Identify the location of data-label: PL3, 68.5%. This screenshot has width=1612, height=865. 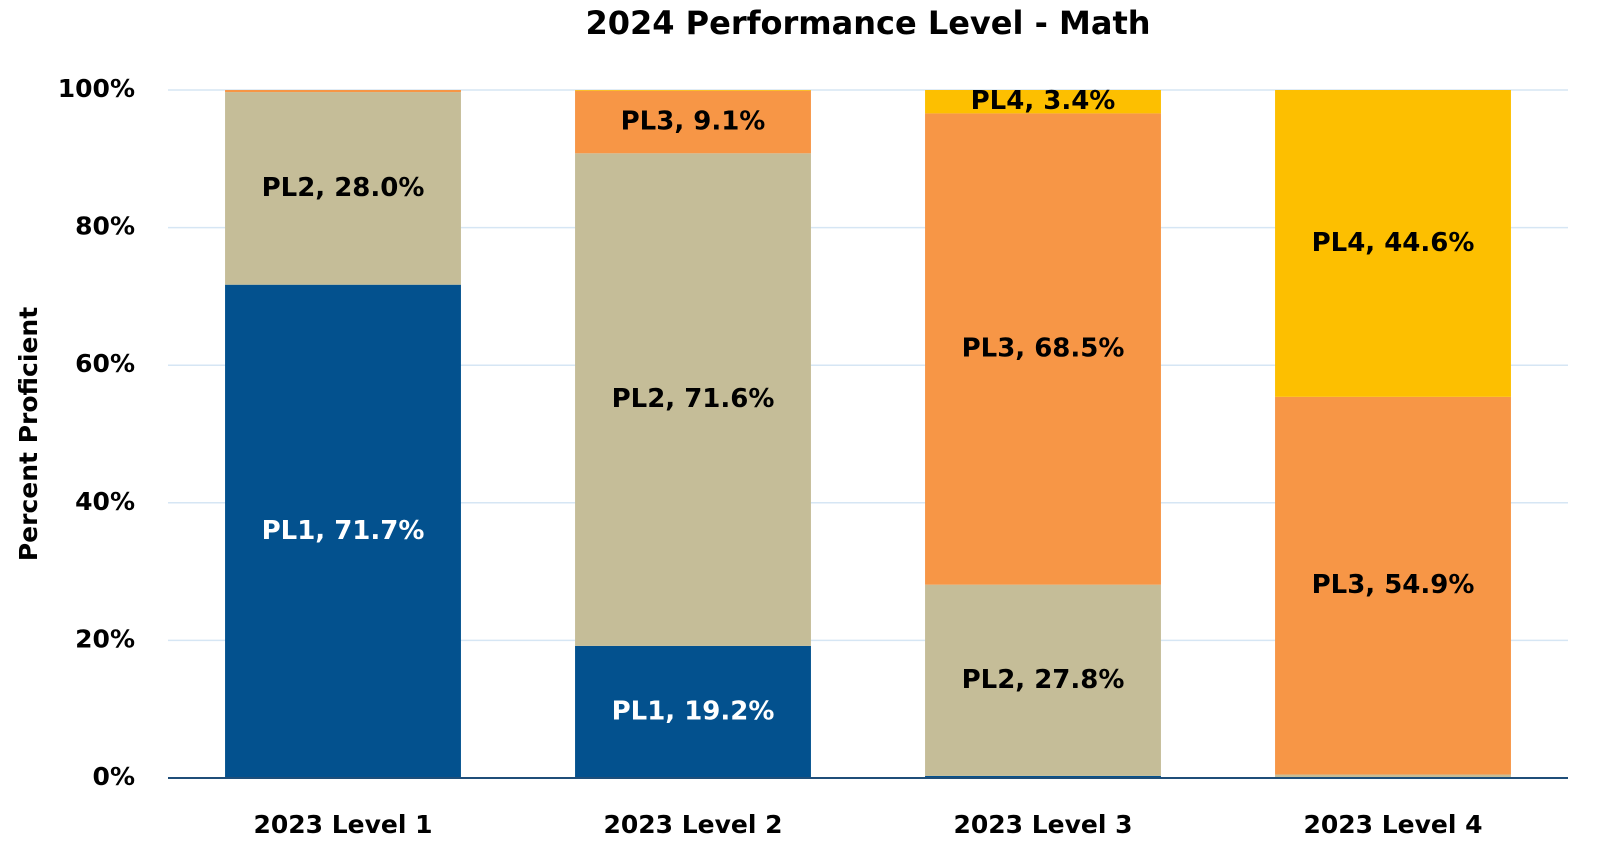
(1043, 349).